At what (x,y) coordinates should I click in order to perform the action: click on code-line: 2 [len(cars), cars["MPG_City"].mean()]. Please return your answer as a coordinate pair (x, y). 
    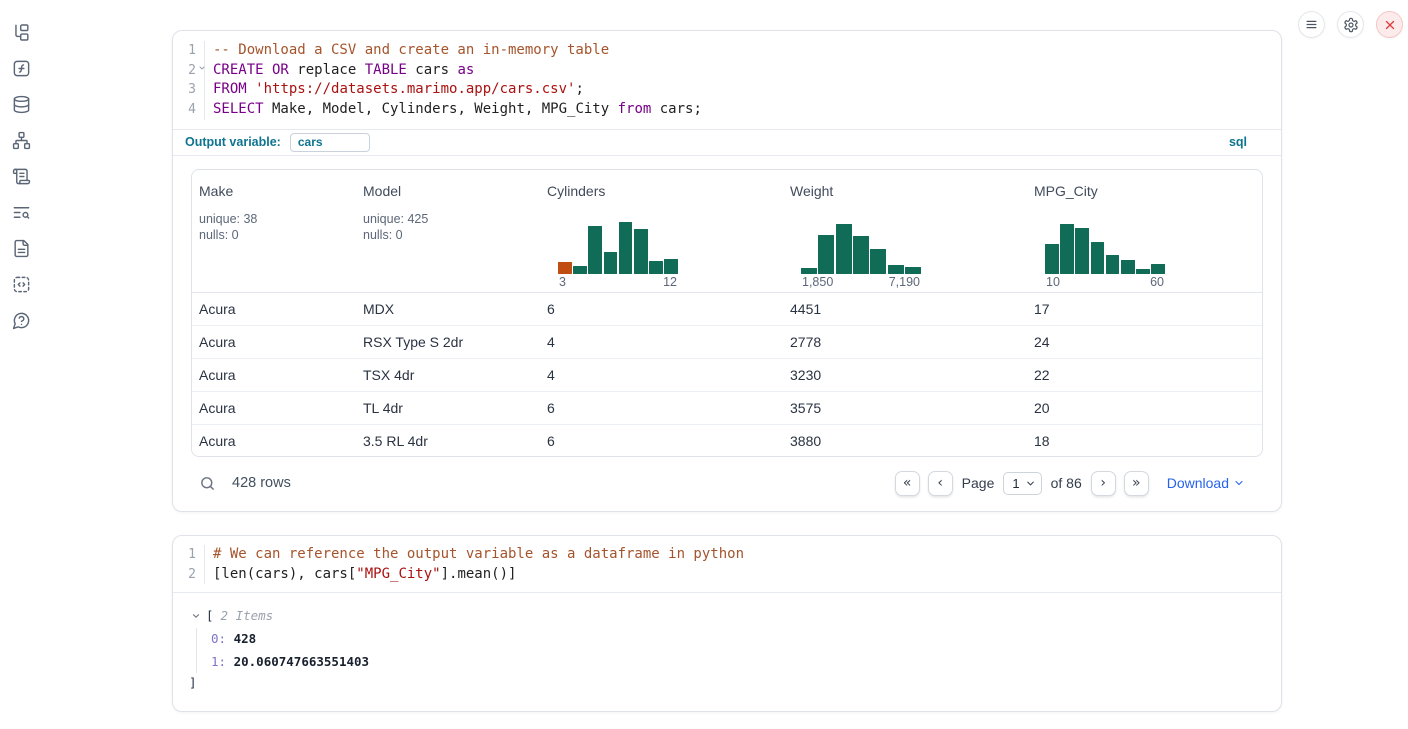
    Looking at the image, I should click on (727, 574).